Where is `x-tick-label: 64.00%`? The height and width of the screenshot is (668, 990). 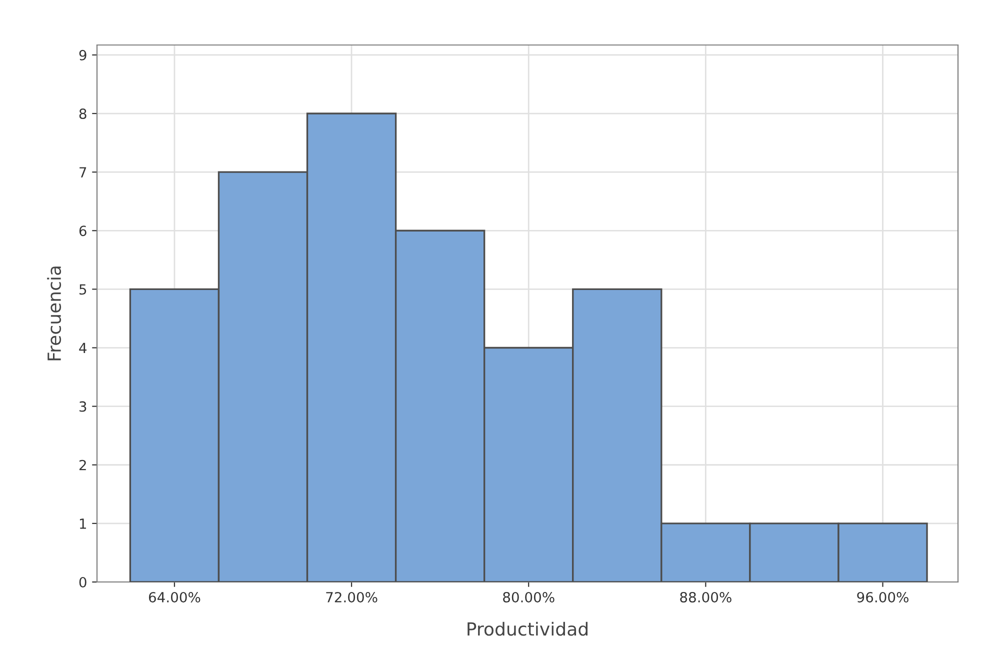 x-tick-label: 64.00% is located at coordinates (174, 597).